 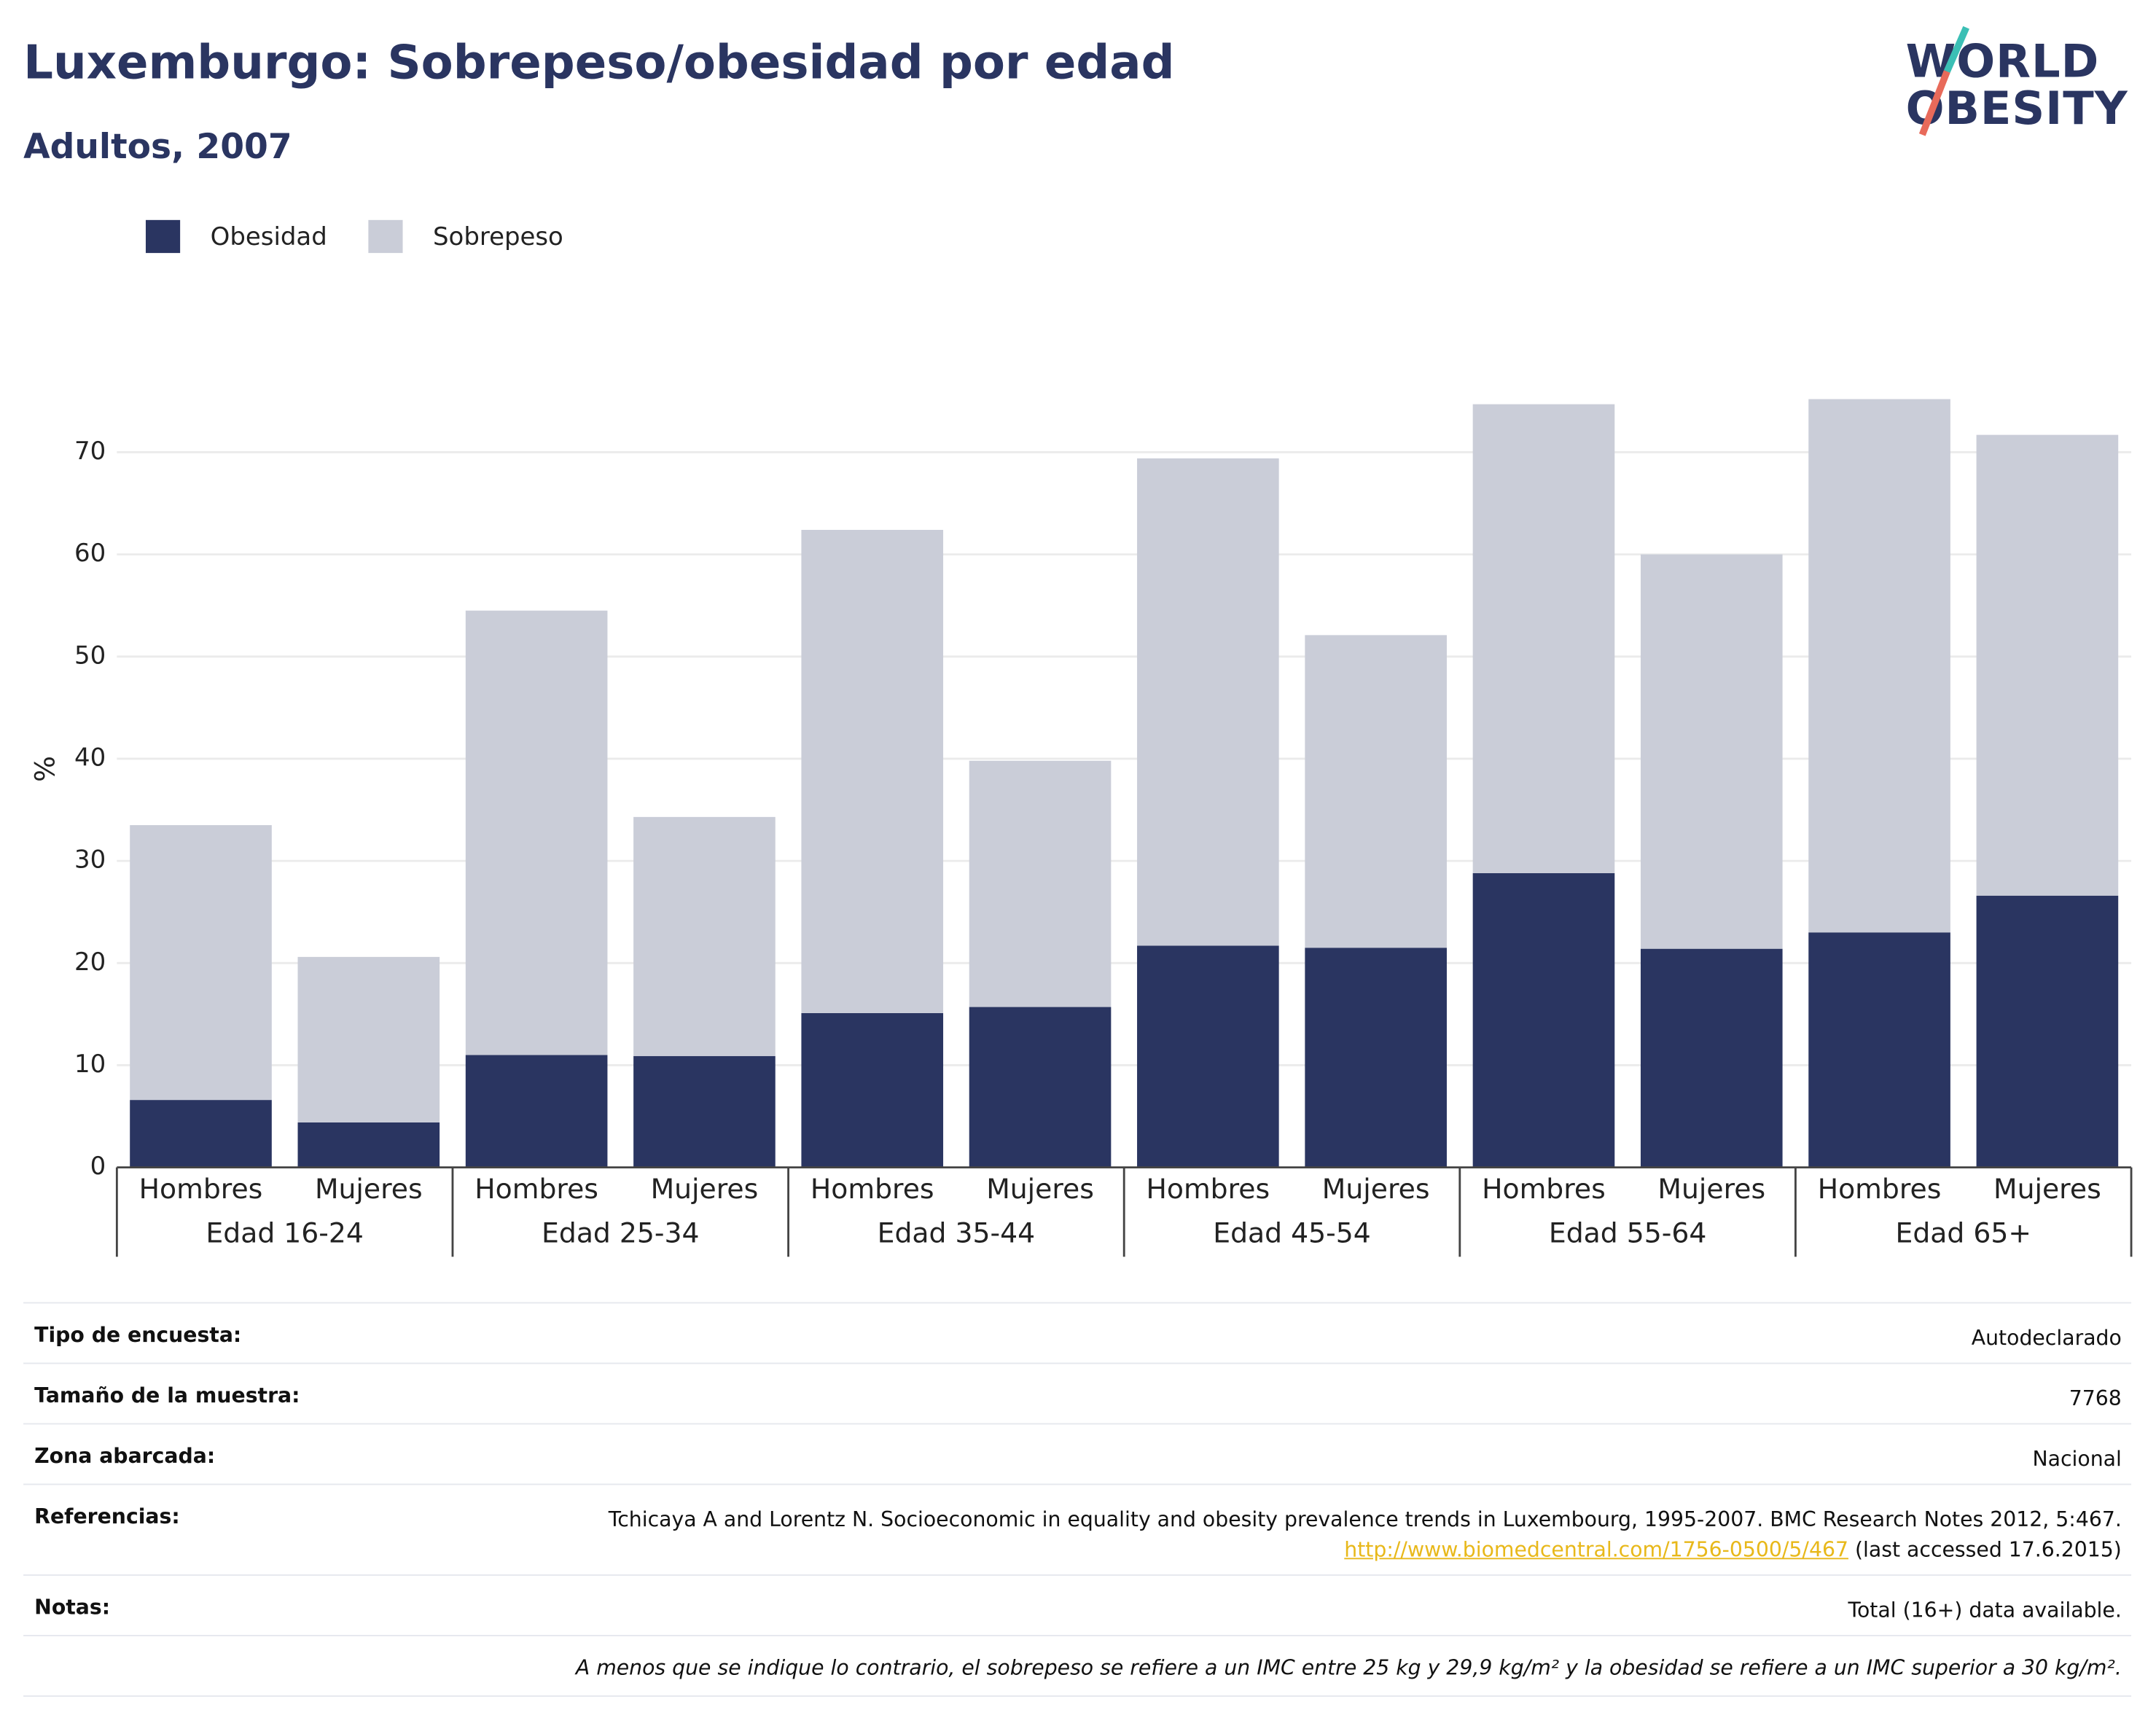 I want to click on group-label: Edad 16-24, so click(x=284, y=1233).